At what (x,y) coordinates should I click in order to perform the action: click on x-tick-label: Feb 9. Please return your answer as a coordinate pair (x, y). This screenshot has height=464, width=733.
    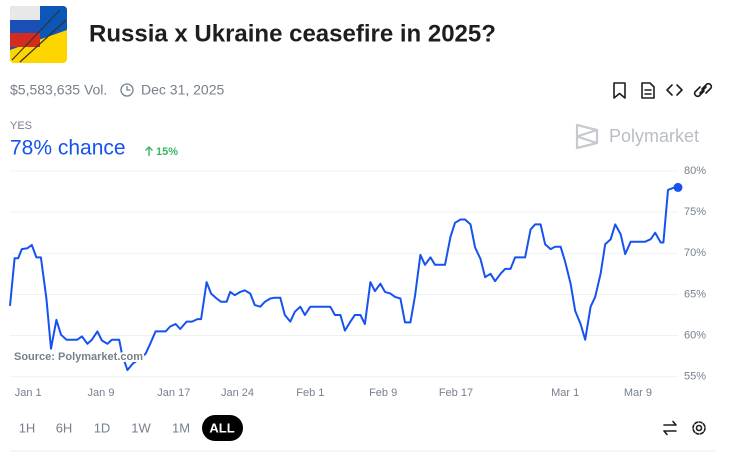
    Looking at the image, I should click on (383, 393).